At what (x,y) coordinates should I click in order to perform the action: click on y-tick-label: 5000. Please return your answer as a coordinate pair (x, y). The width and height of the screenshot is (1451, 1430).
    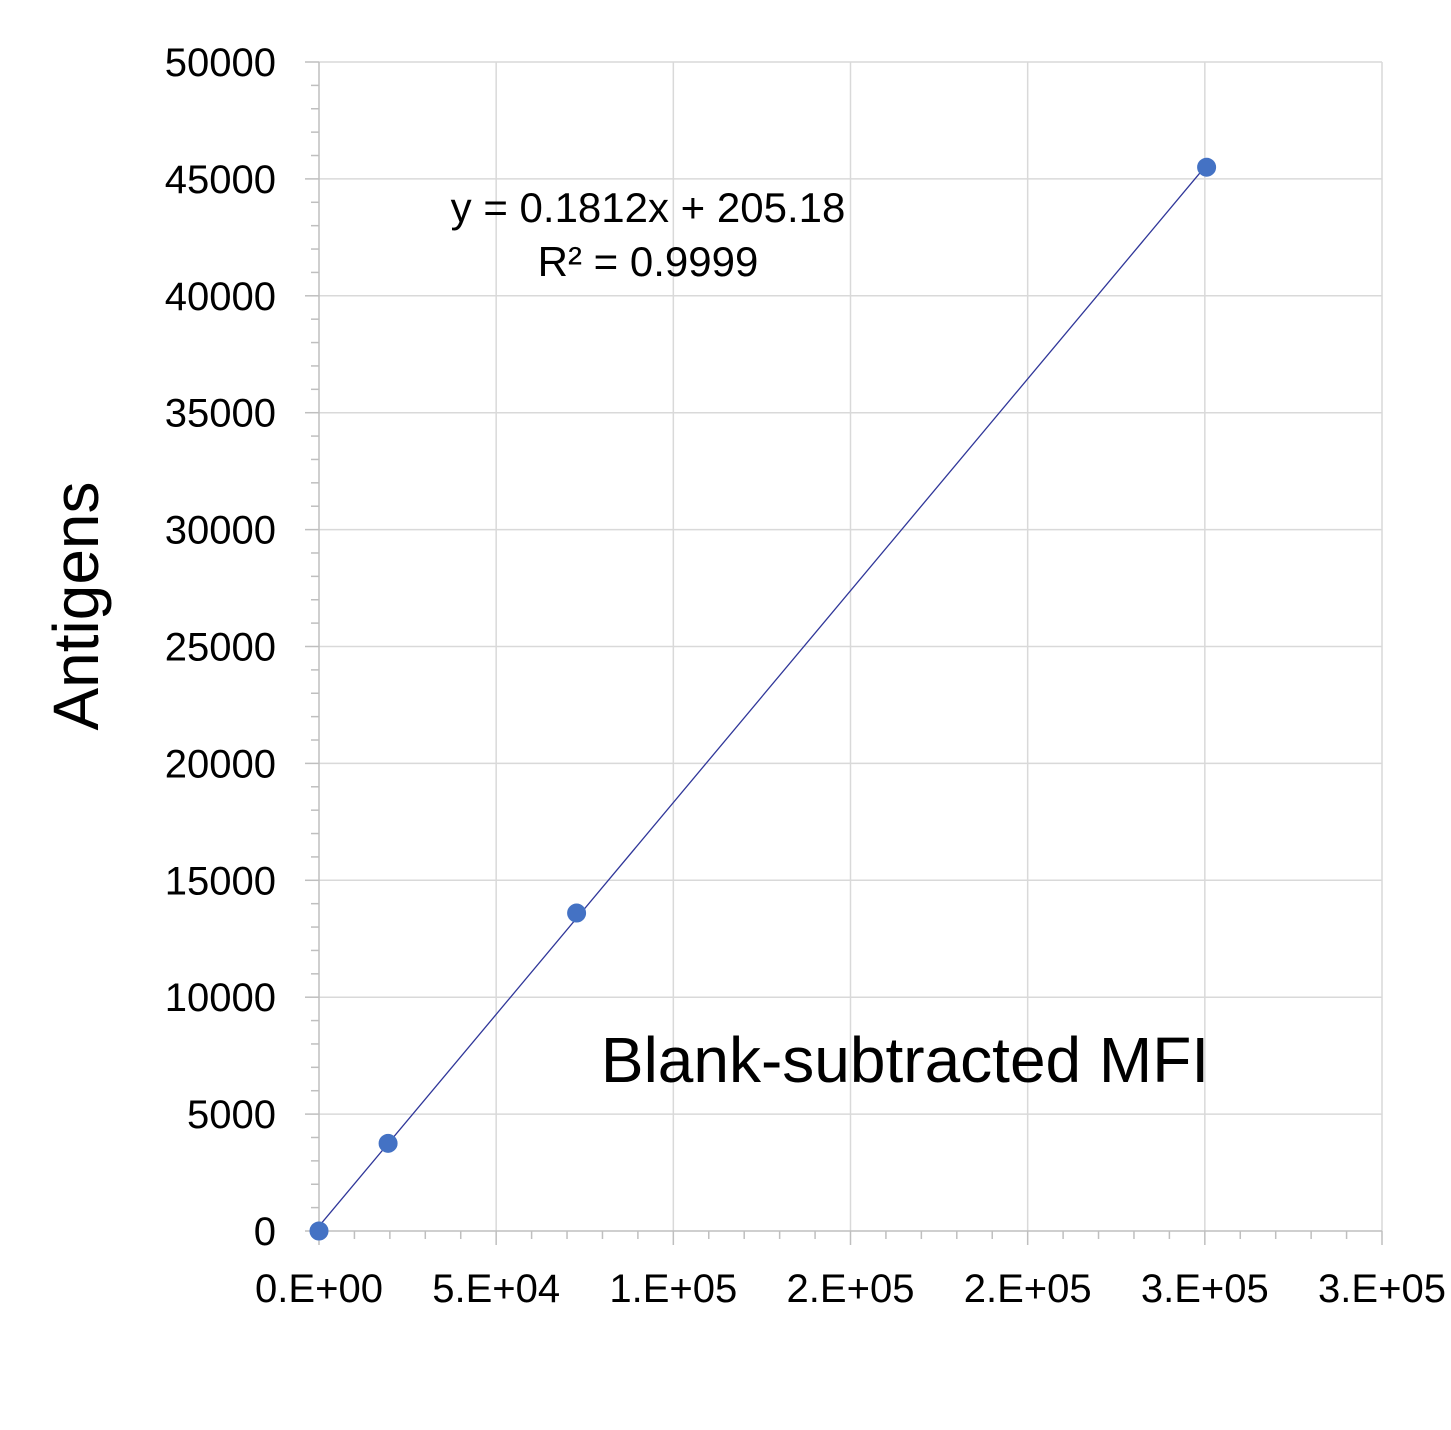
    Looking at the image, I should click on (231, 1115).